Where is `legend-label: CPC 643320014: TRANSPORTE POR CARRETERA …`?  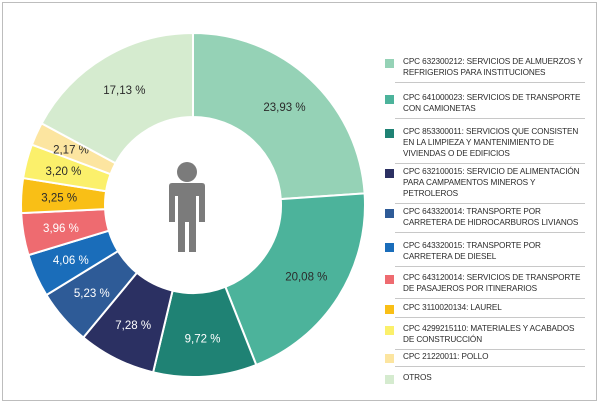 legend-label: CPC 643320014: TRANSPORTE POR CARRETERA … is located at coordinates (491, 217).